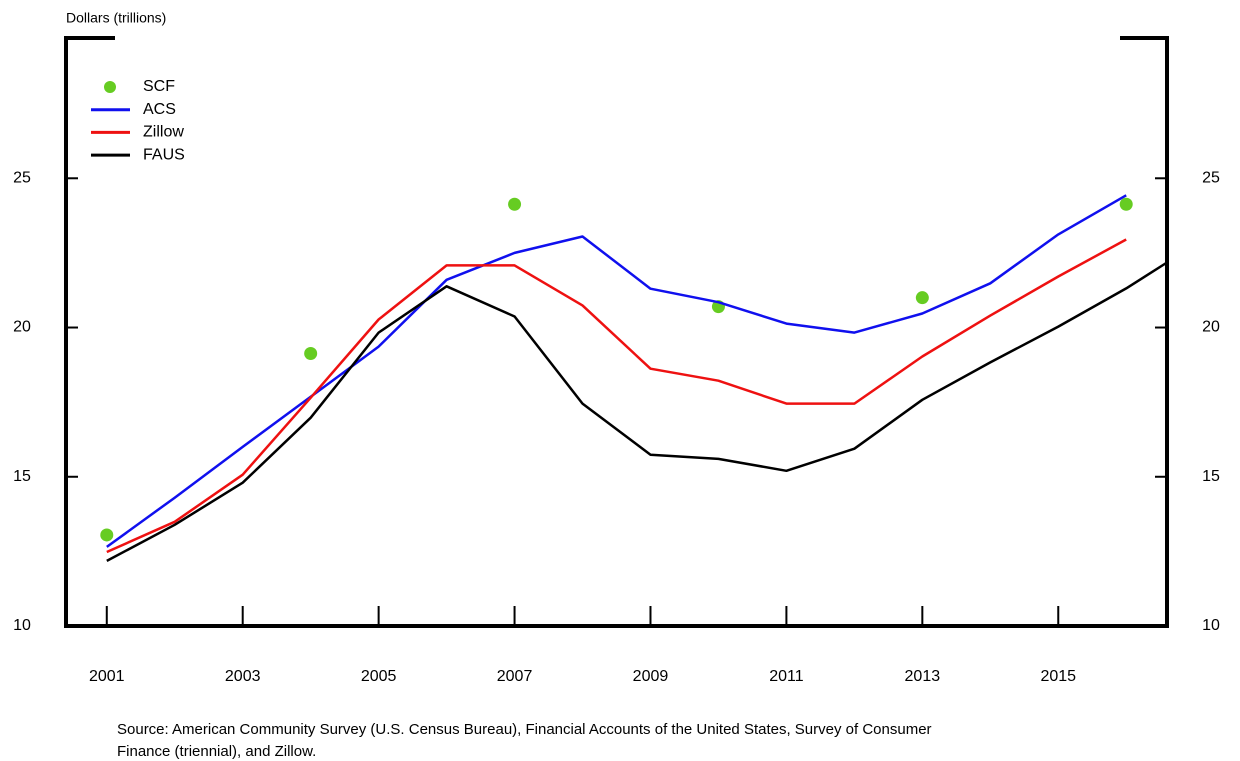  Describe the element at coordinates (1211, 178) in the screenshot. I see `y-tick-label-right: 25` at that location.